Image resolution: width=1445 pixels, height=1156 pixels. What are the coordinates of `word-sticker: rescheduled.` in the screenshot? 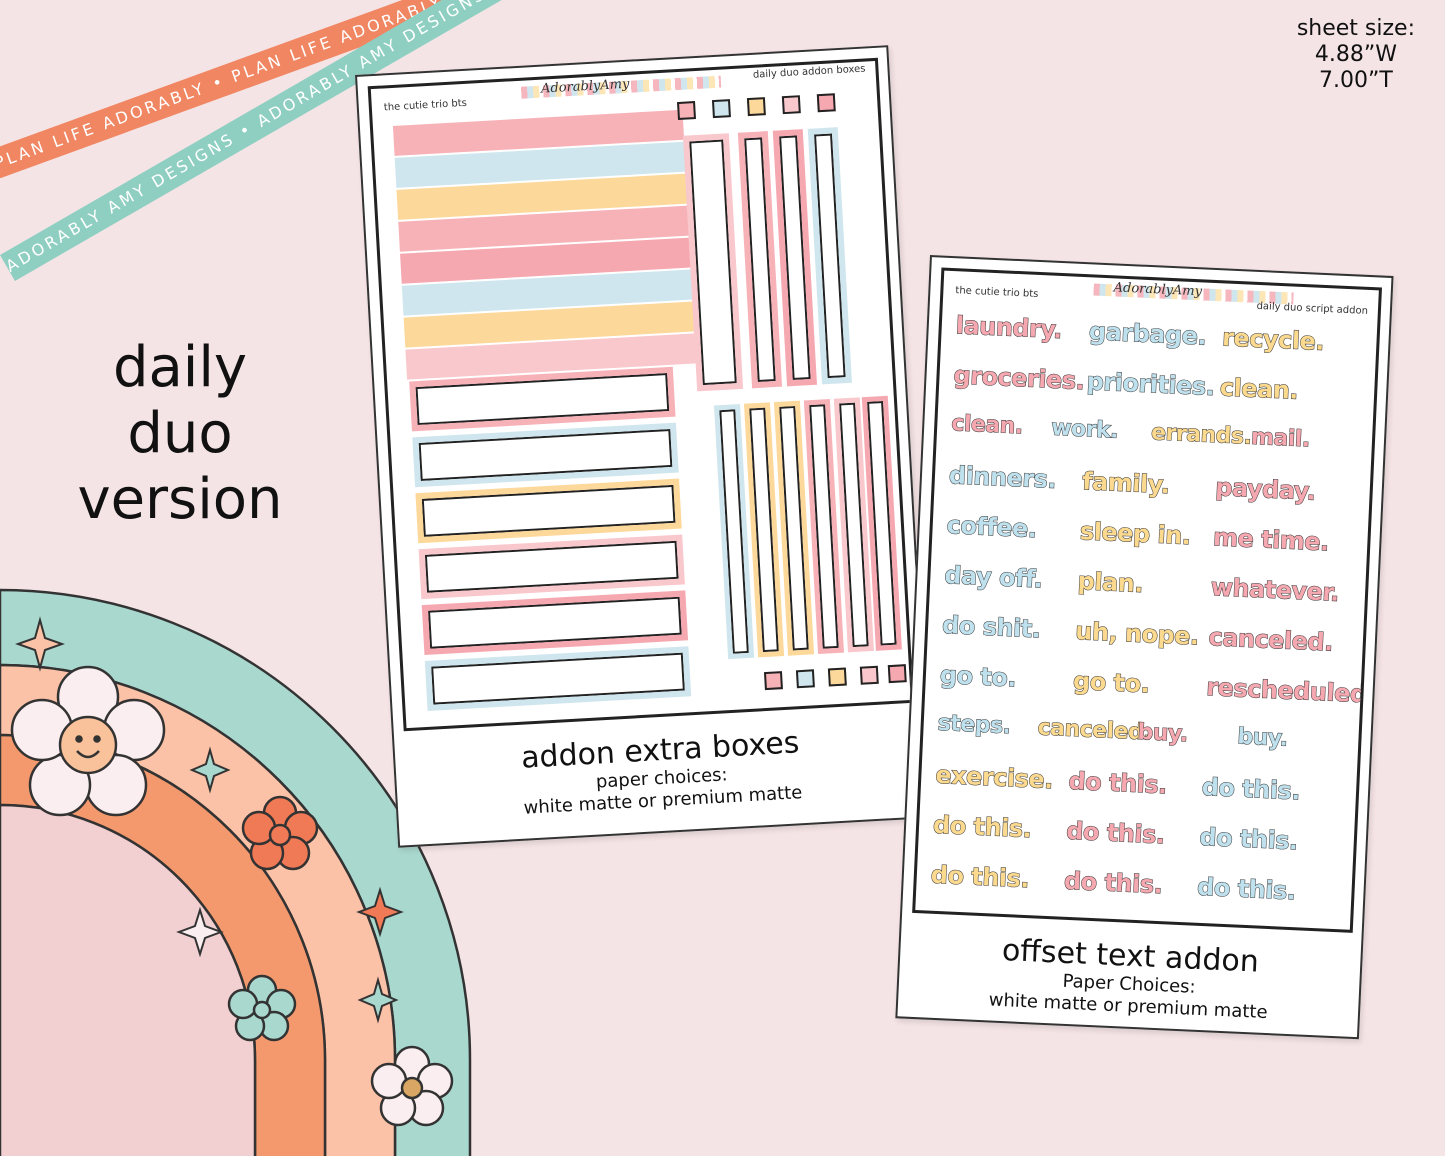 It's located at (1290, 690).